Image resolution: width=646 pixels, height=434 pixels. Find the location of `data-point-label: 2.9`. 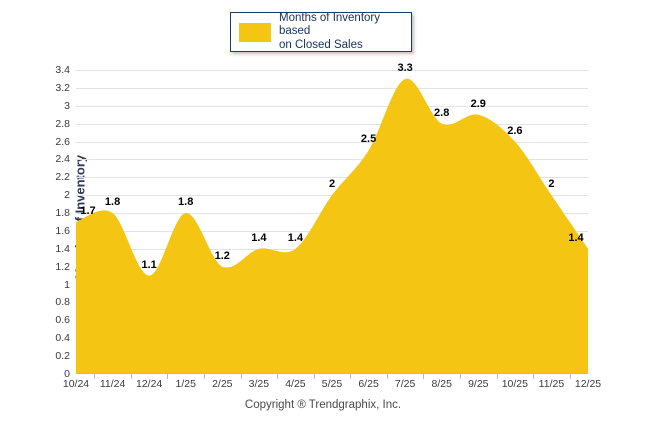

data-point-label: 2.9 is located at coordinates (478, 103).